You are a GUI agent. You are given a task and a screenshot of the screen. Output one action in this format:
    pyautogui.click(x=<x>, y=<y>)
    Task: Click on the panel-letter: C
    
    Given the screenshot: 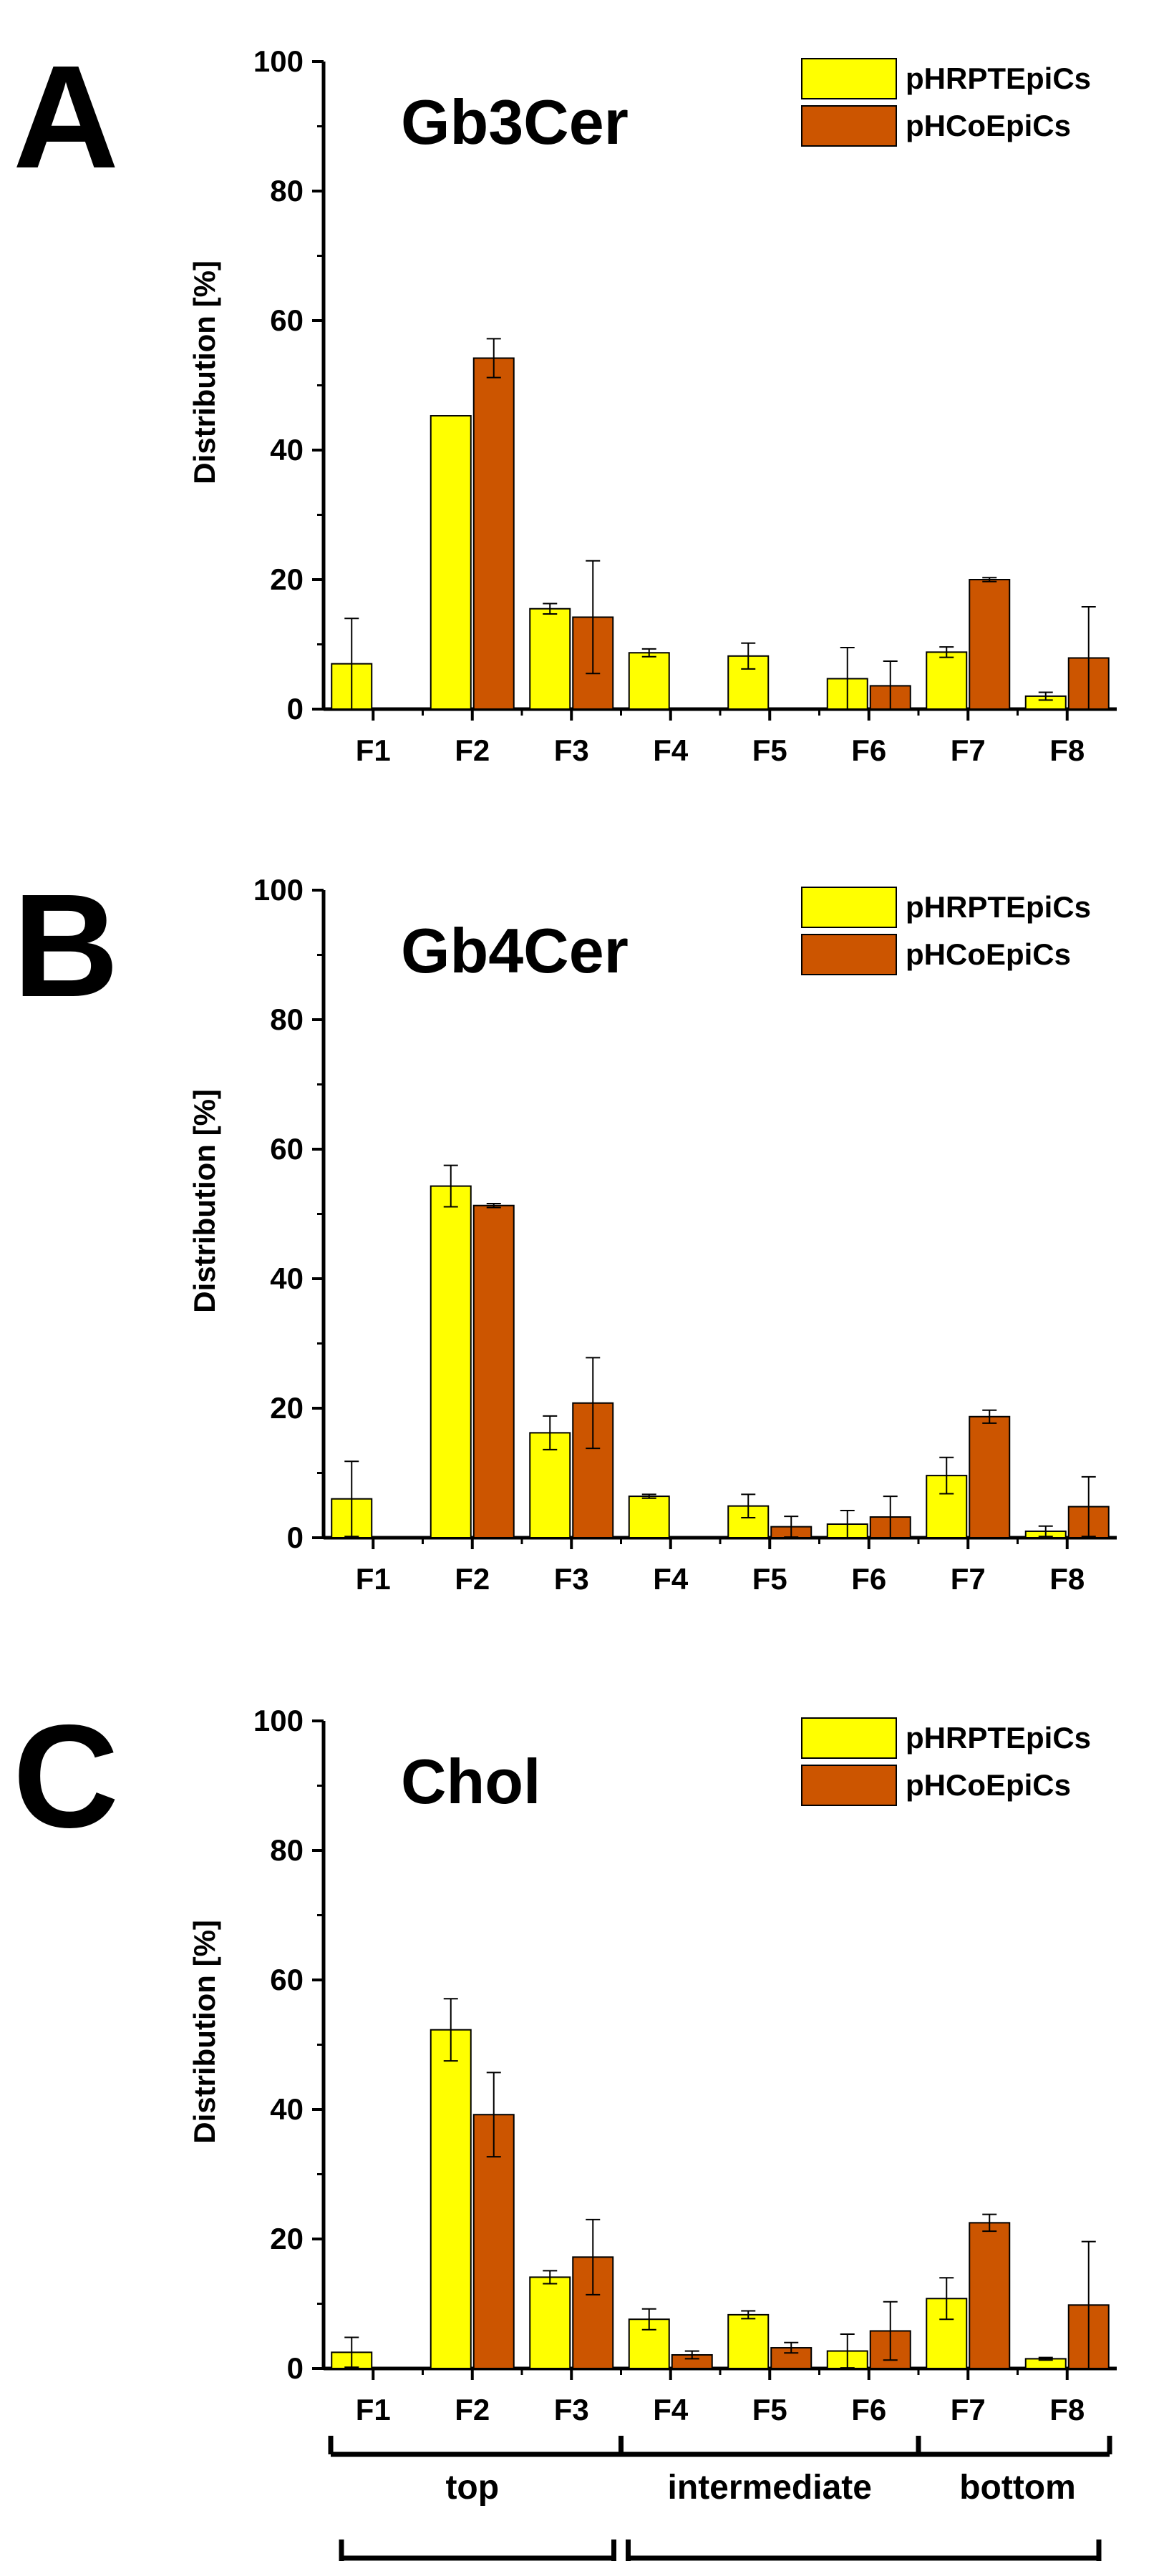 What is the action you would take?
    pyautogui.click(x=66, y=1776)
    